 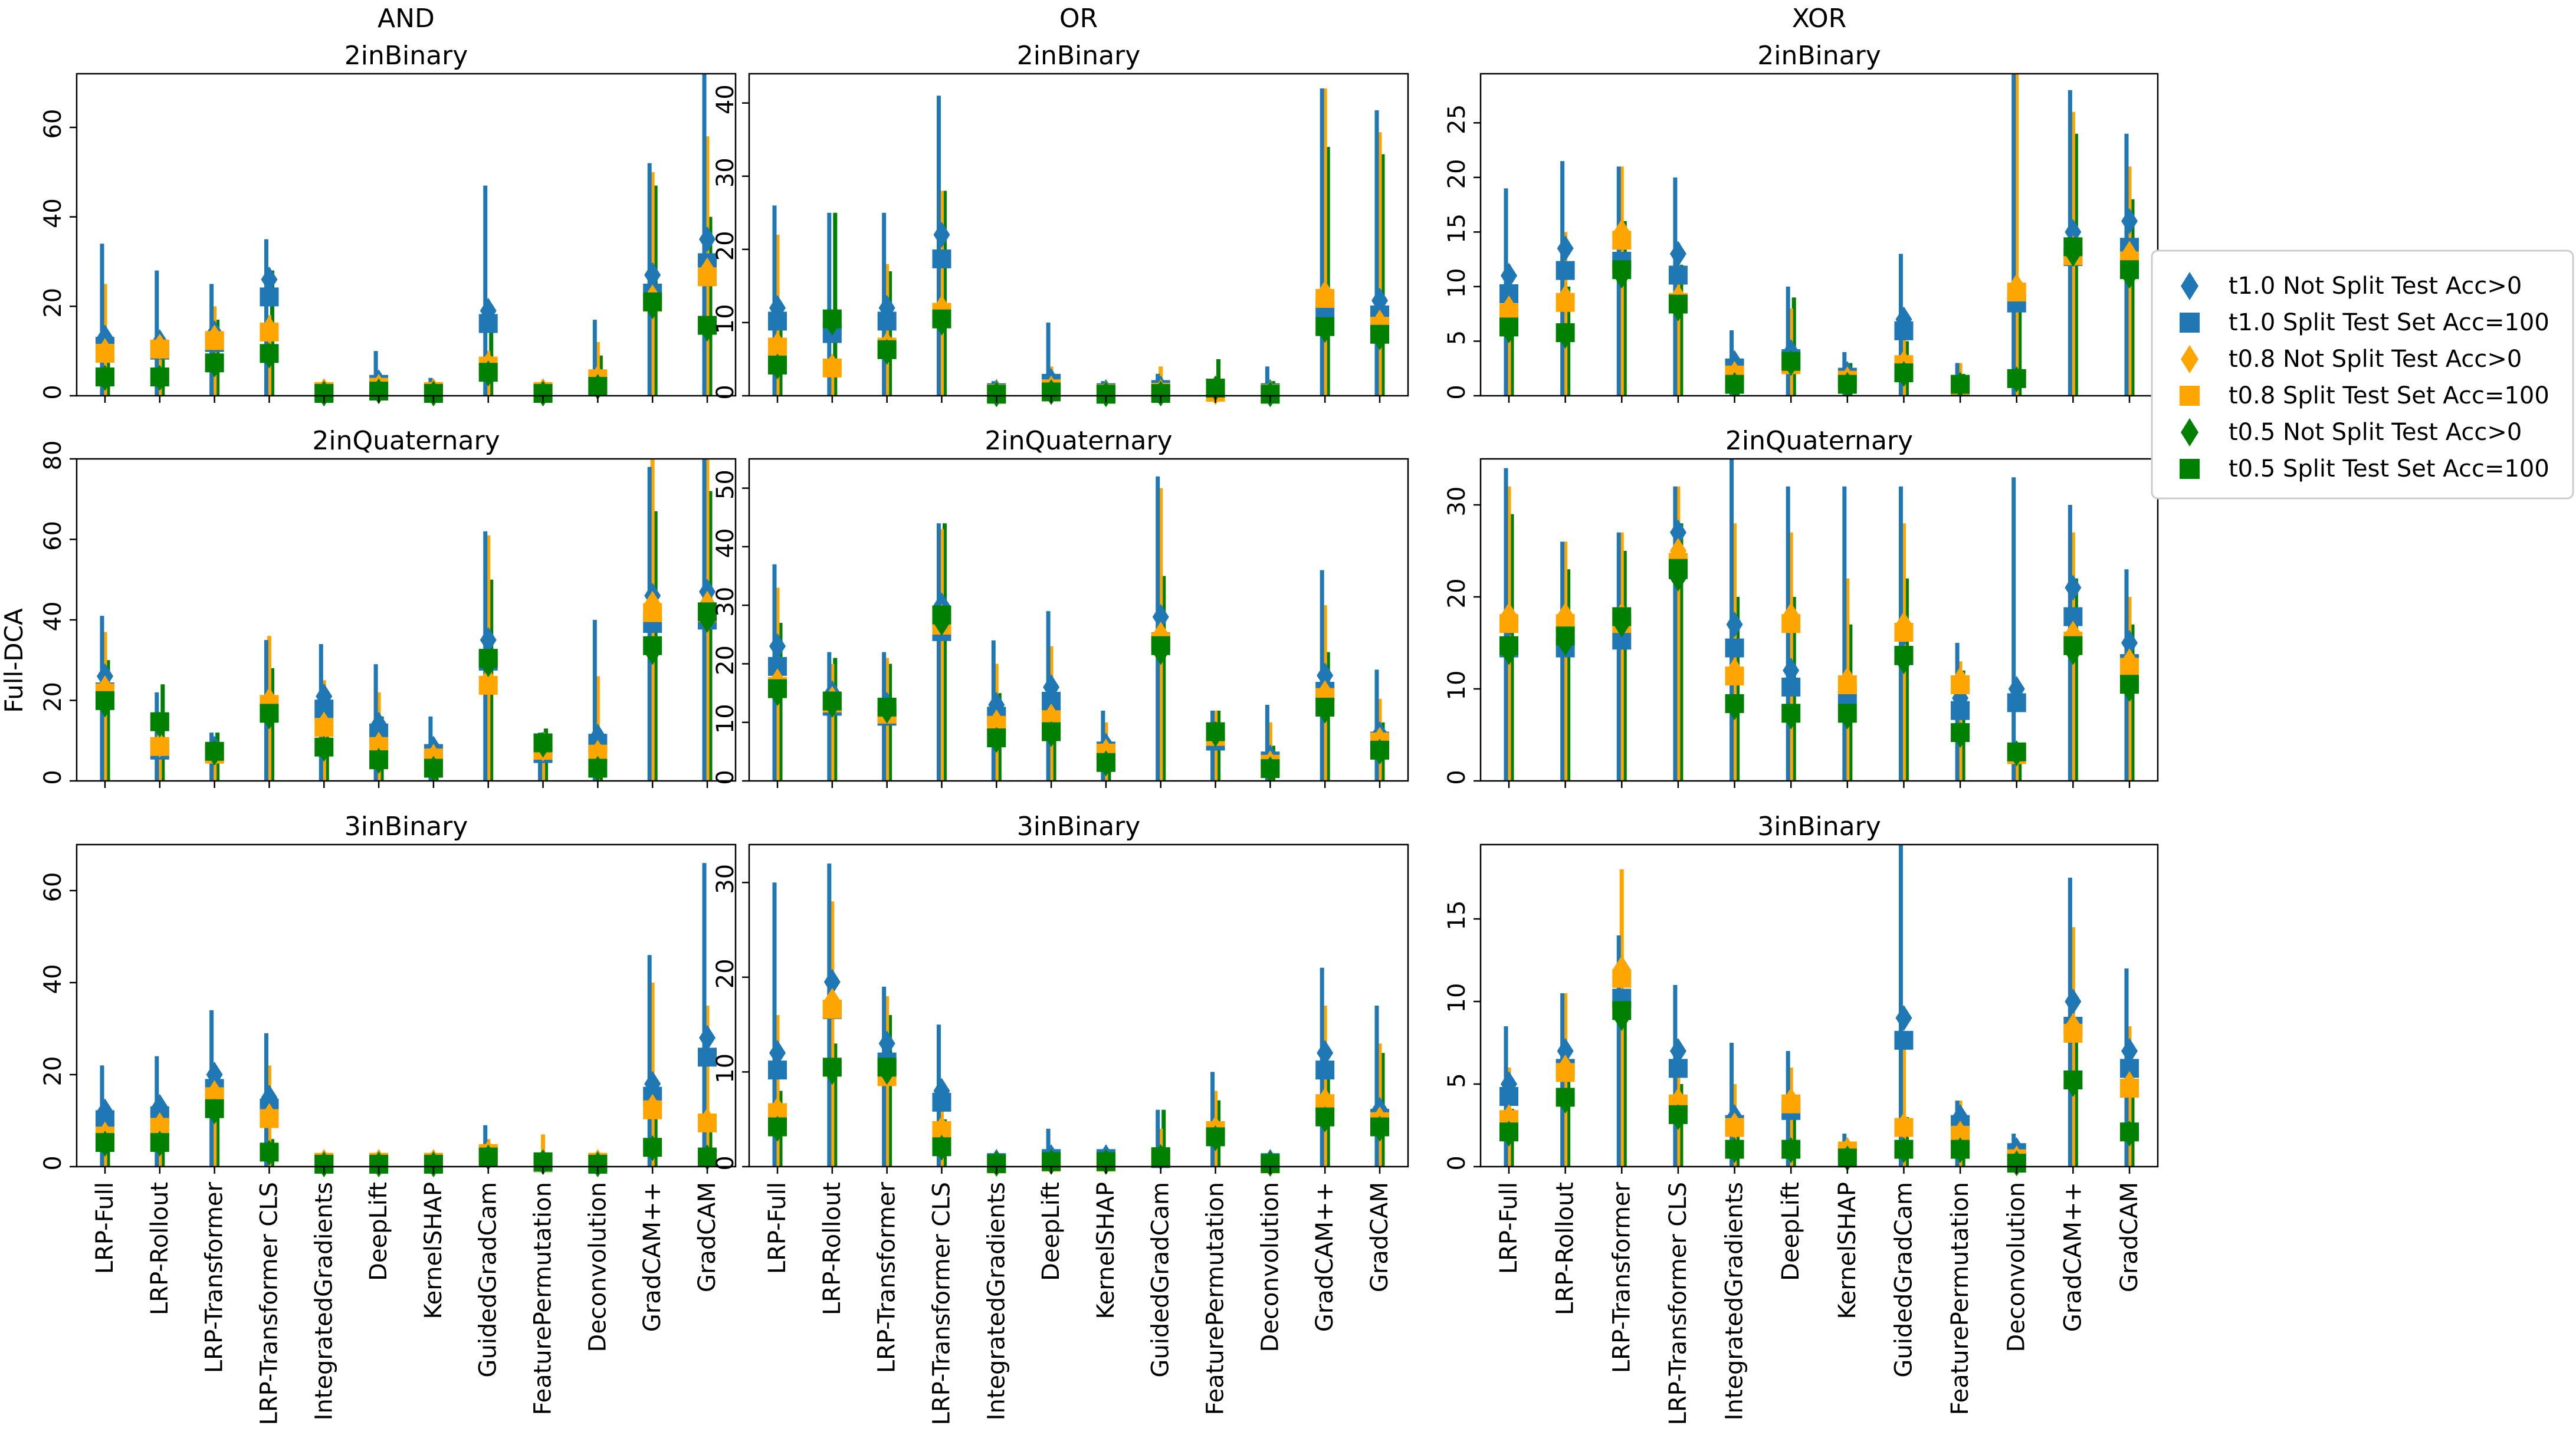 I want to click on y-tick-label: 40, so click(x=725, y=99).